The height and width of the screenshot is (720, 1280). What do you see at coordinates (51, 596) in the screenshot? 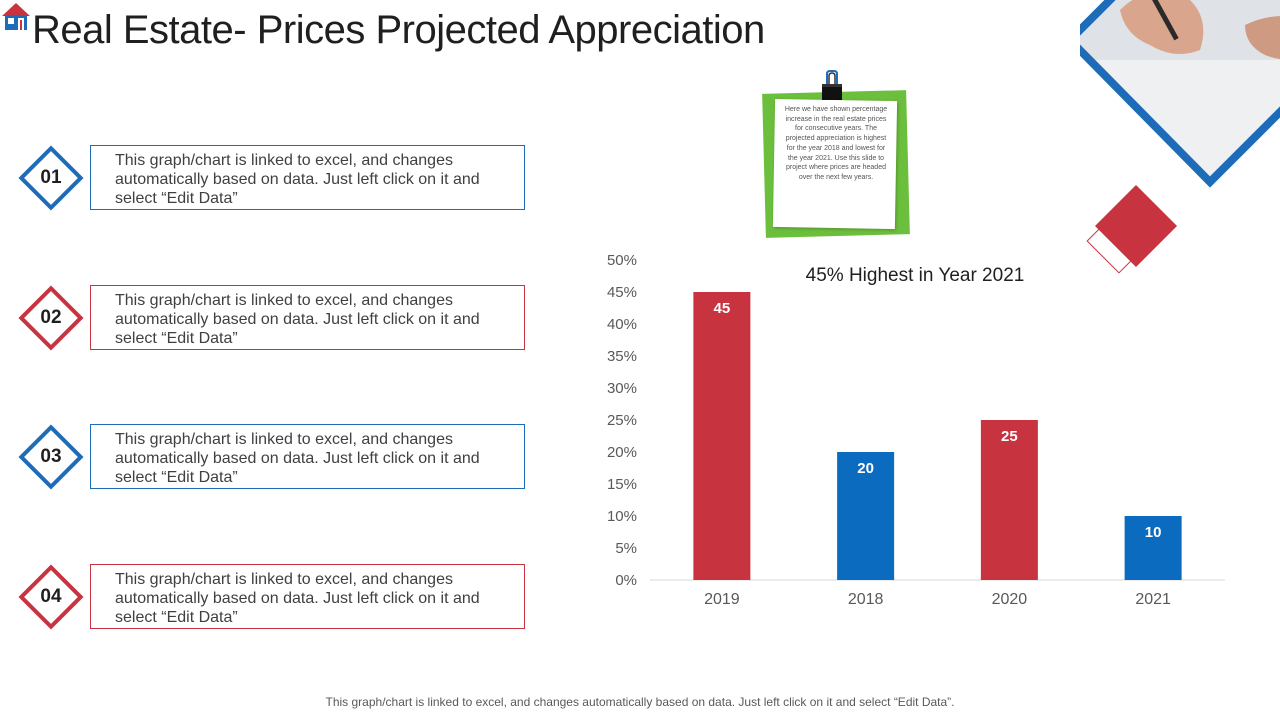
I see `row-number: 04` at bounding box center [51, 596].